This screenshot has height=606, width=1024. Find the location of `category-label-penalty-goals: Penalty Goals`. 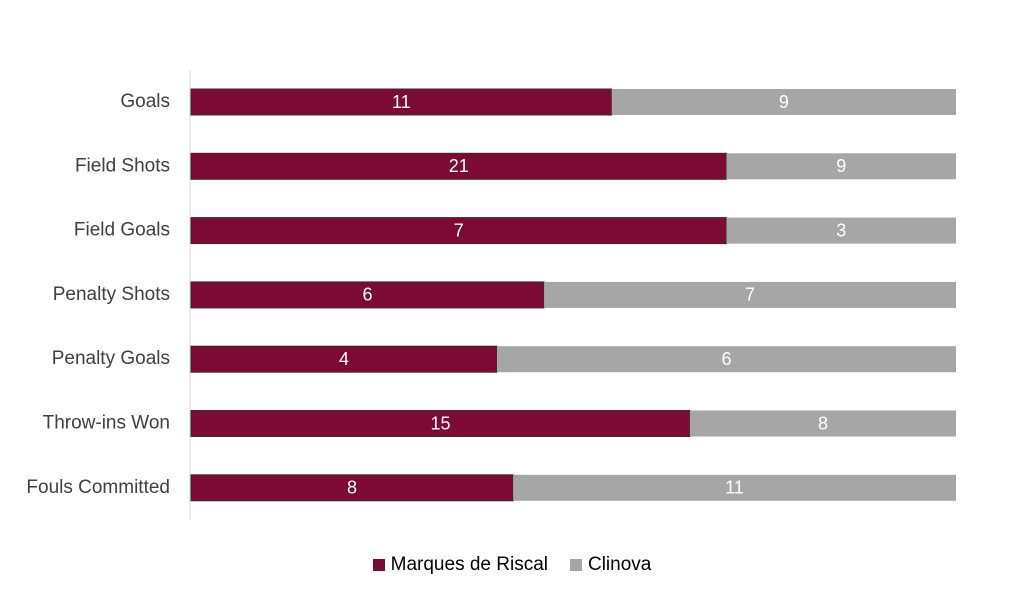

category-label-penalty-goals: Penalty Goals is located at coordinates (111, 358).